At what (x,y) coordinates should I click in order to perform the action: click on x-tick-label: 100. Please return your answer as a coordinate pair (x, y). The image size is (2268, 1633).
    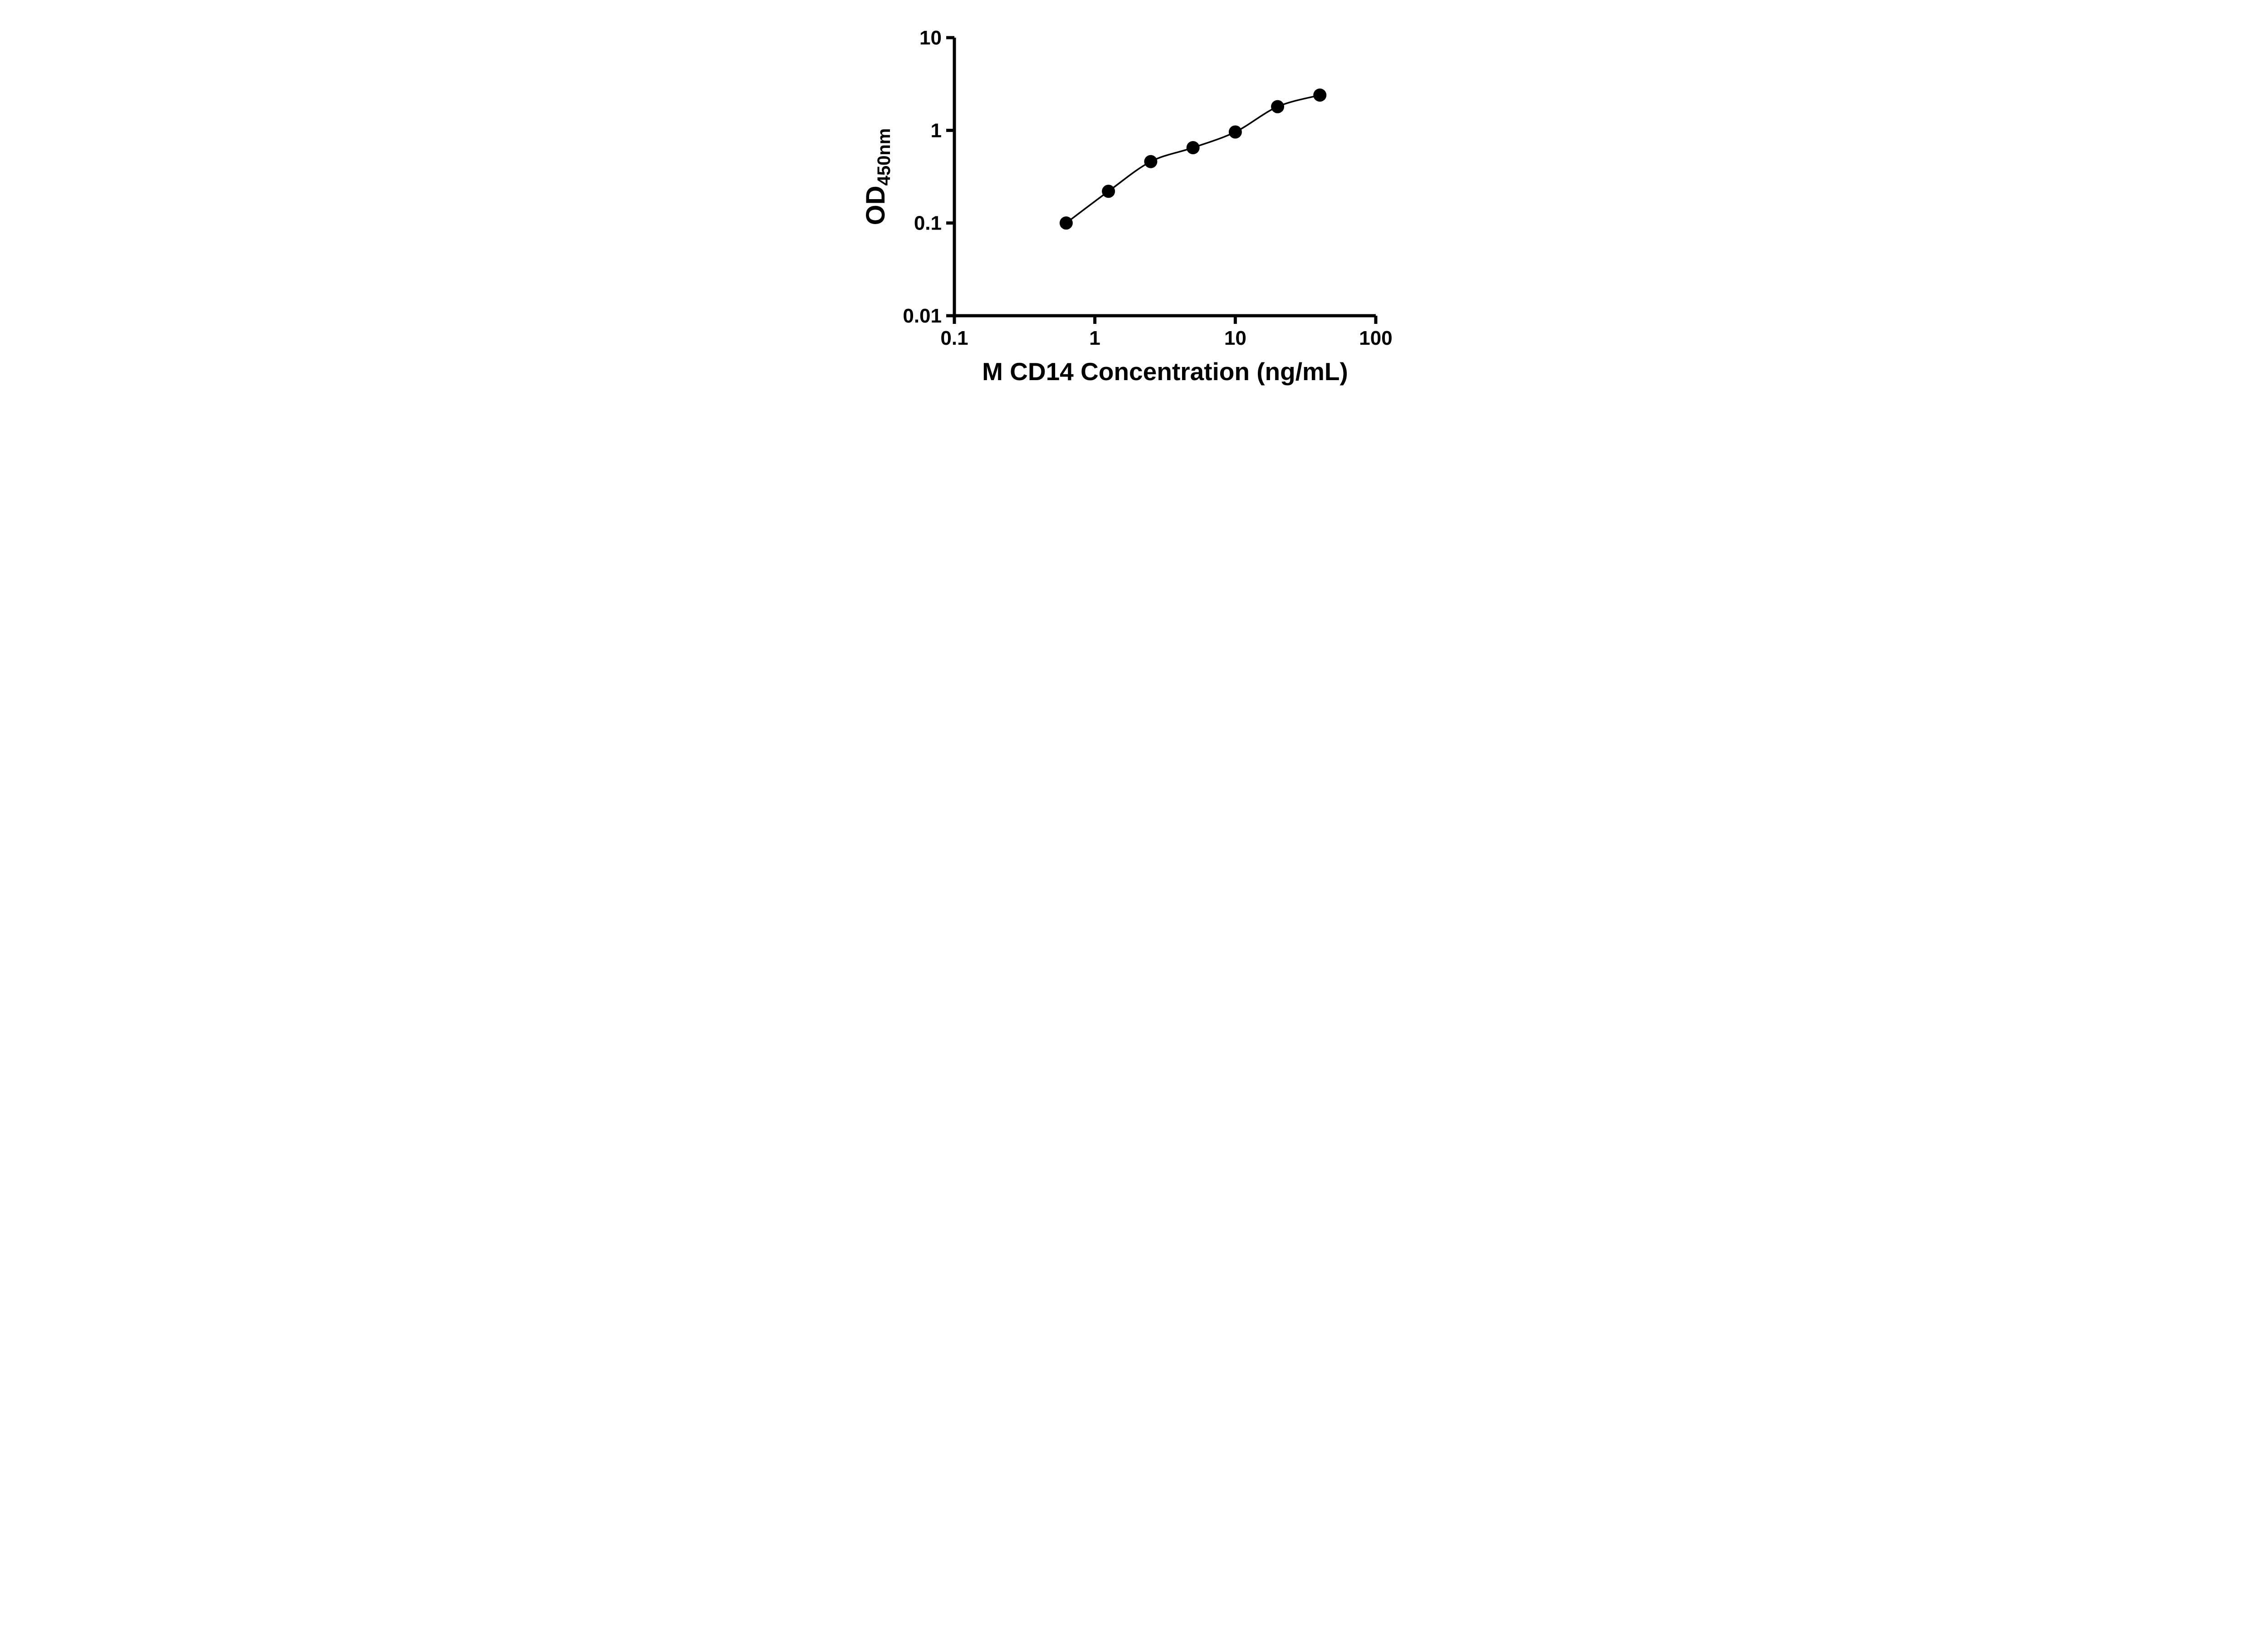
    Looking at the image, I should click on (1376, 338).